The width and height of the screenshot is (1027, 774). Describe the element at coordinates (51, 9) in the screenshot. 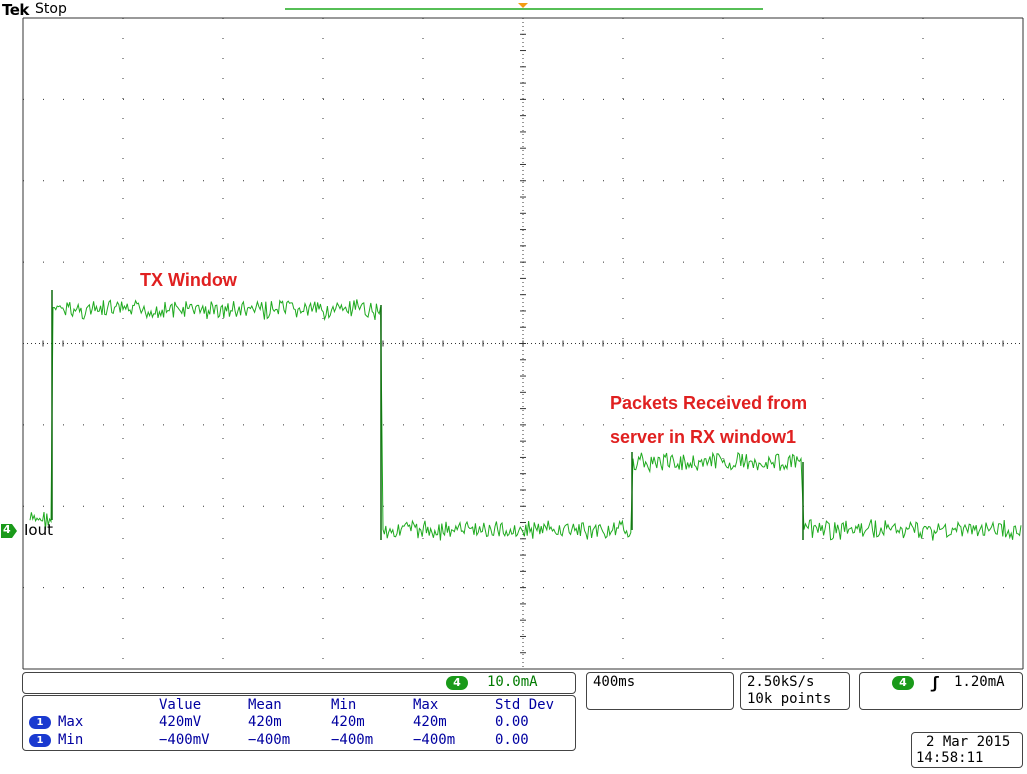

I see `acquisition-status: Stop` at that location.